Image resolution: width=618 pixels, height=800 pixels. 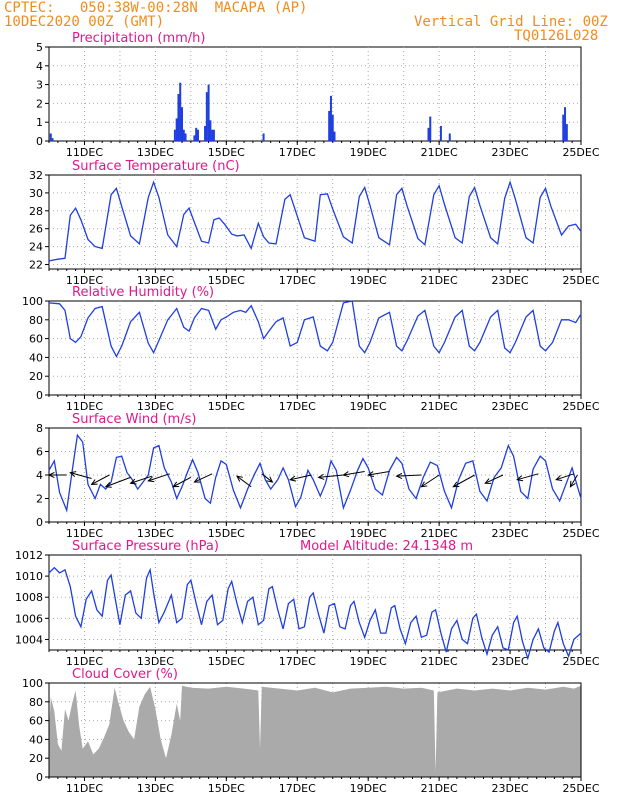 I want to click on y-tick-label: 1012, so click(x=29, y=555).